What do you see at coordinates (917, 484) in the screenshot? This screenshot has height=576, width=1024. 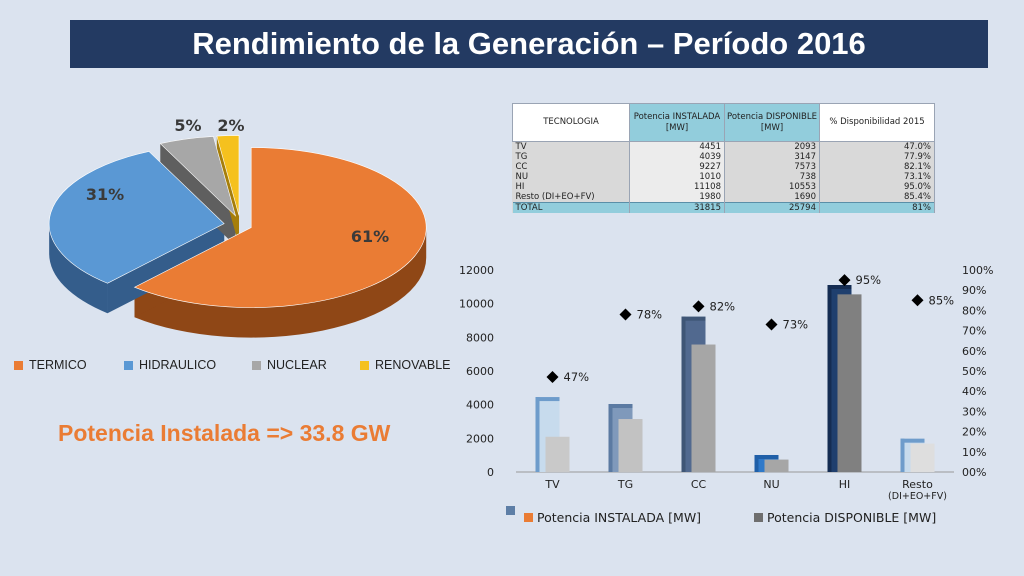 I see `x-tick-label: Resto` at bounding box center [917, 484].